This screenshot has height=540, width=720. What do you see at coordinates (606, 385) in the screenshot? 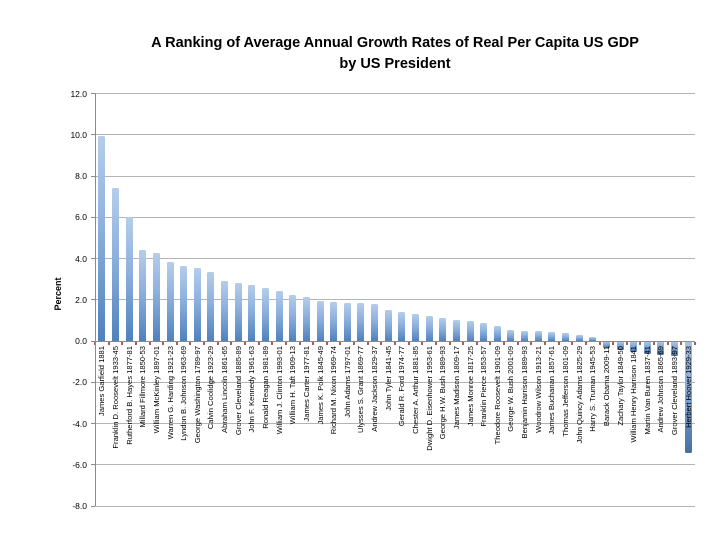
I see `x-axis-category-label: Barack Obama 2009-11` at bounding box center [606, 385].